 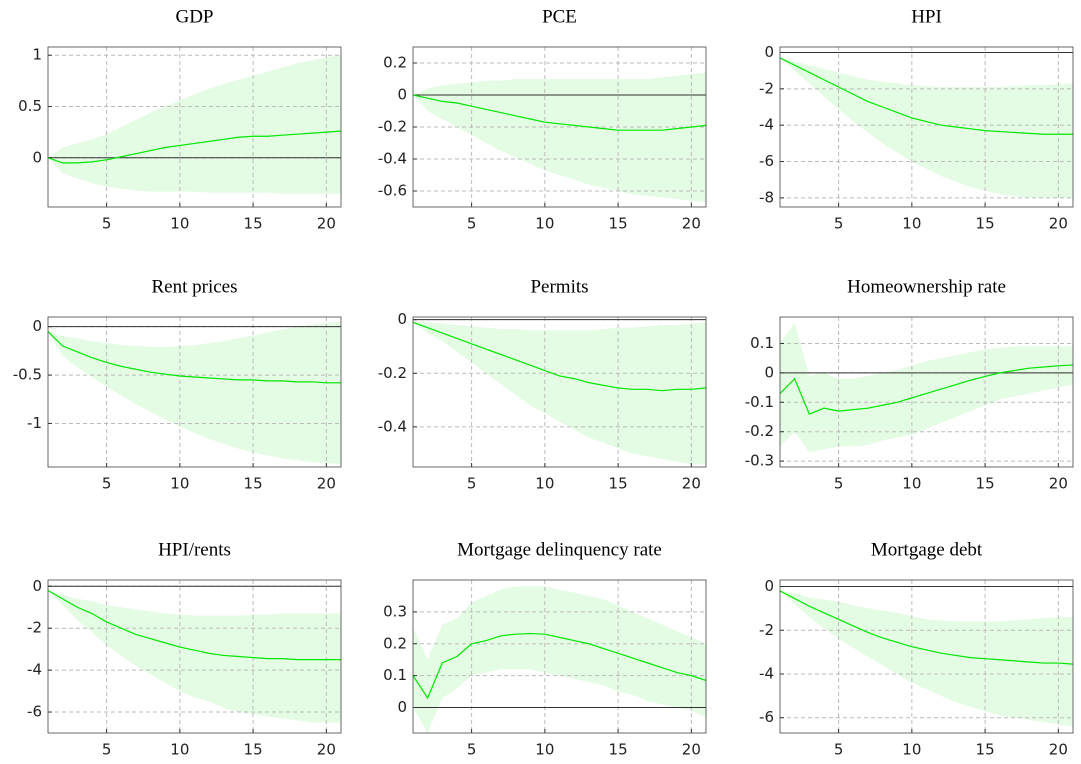 I want to click on panel-title: Mortgage delinquency rate, so click(x=559, y=549).